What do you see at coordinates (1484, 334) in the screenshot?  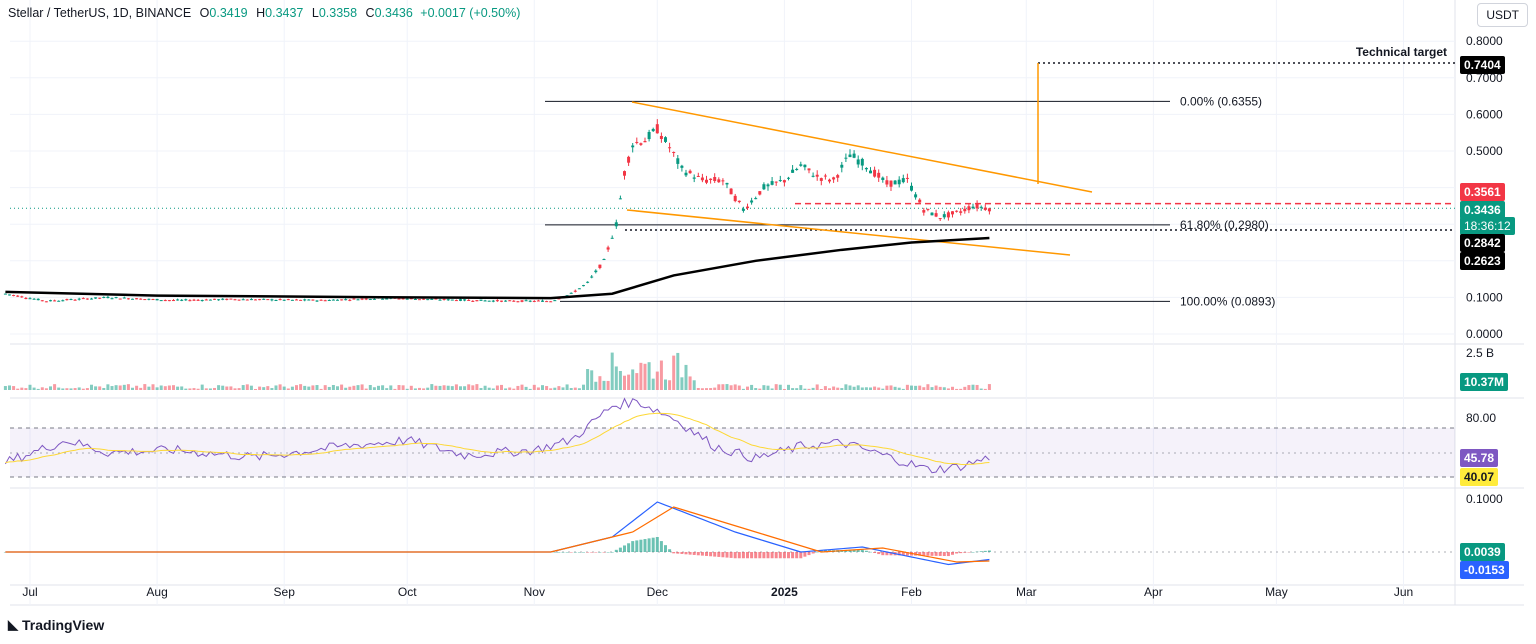 I see `price-tick-label: 0.0000` at bounding box center [1484, 334].